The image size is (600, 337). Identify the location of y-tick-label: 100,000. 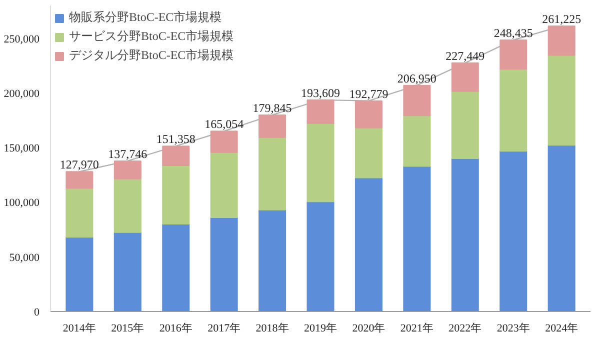
(22, 203).